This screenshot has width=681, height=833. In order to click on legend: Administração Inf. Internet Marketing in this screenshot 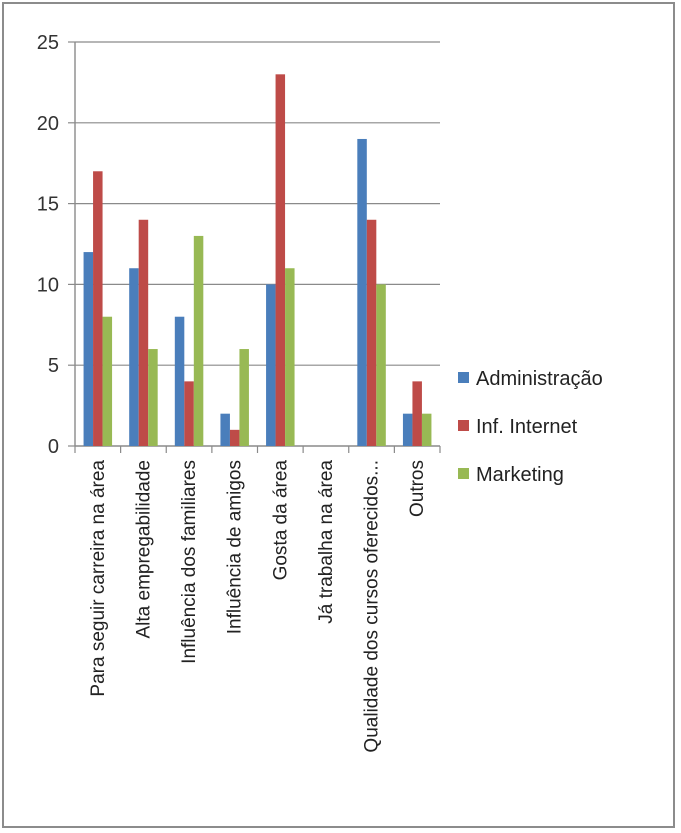, I will do `click(530, 427)`.